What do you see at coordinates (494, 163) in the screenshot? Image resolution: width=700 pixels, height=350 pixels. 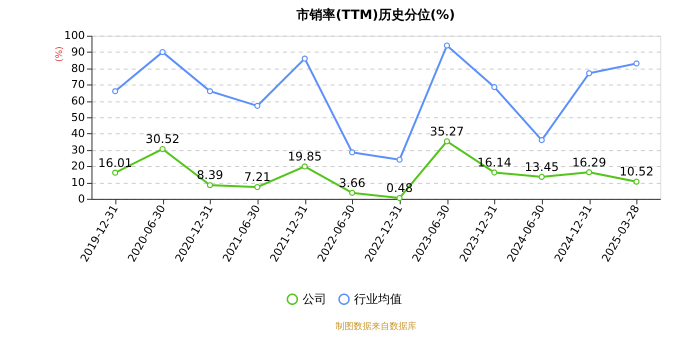 I see `data-label: 16.14` at bounding box center [494, 163].